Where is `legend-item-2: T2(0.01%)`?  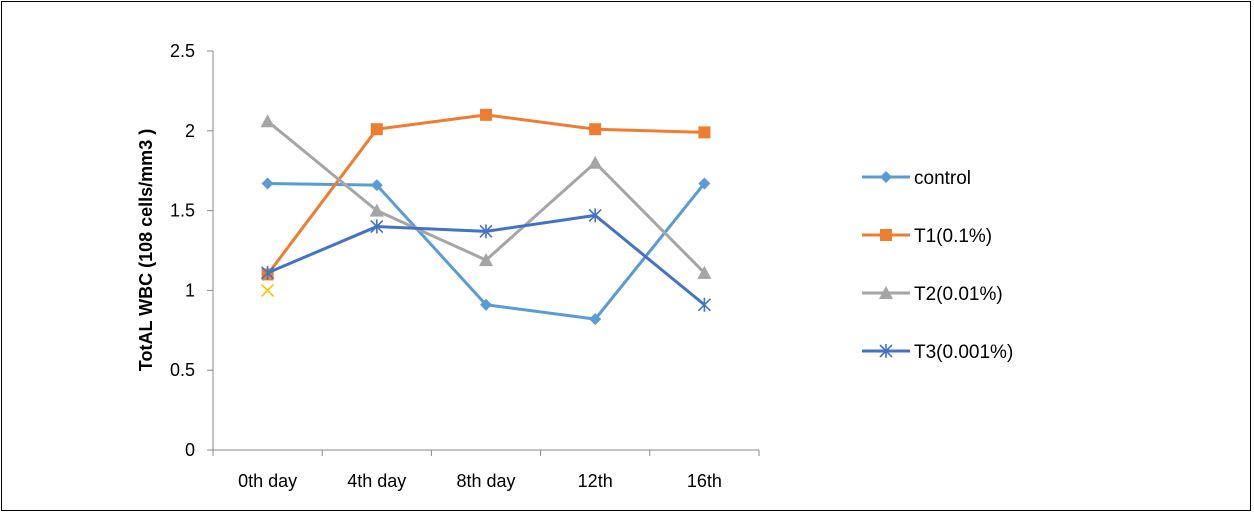 legend-item-2: T2(0.01%) is located at coordinates (932, 294).